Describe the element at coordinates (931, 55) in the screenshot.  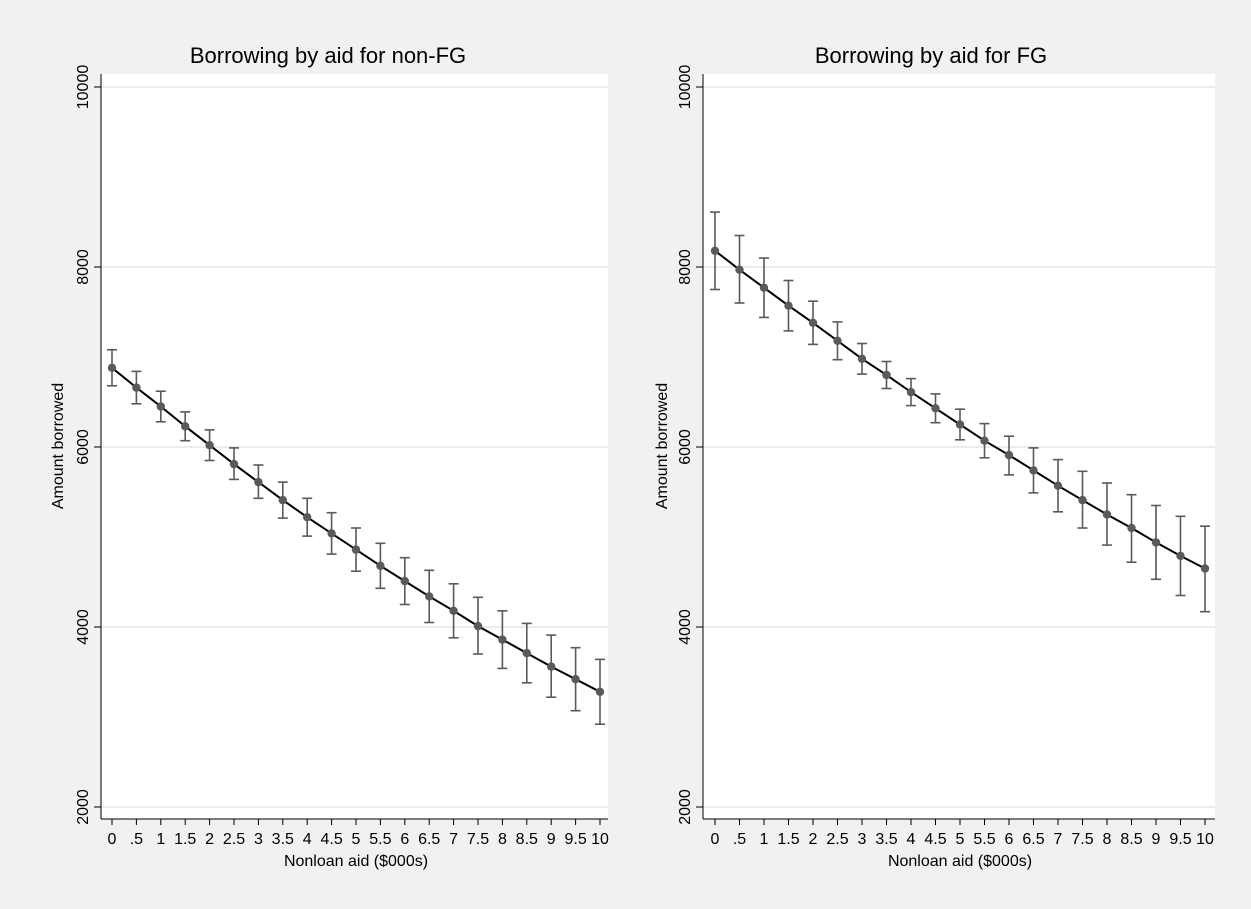
I see `chart-title-fg: Borrowing by aid for FG` at that location.